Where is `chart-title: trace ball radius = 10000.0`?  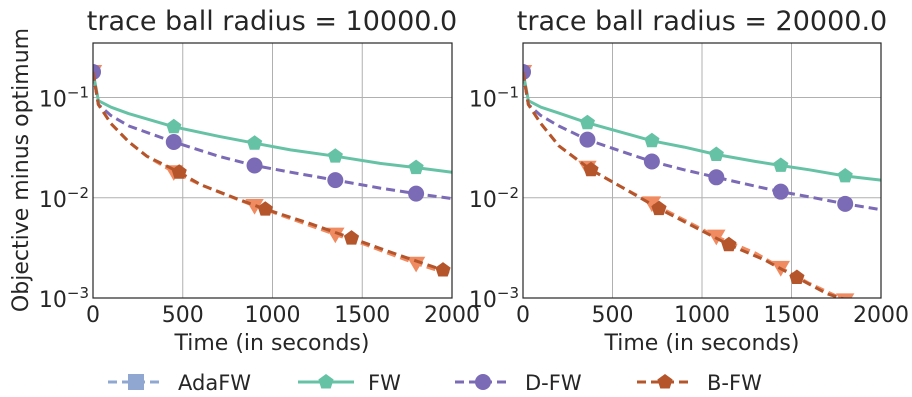
chart-title: trace ball radius = 10000.0 is located at coordinates (272, 21).